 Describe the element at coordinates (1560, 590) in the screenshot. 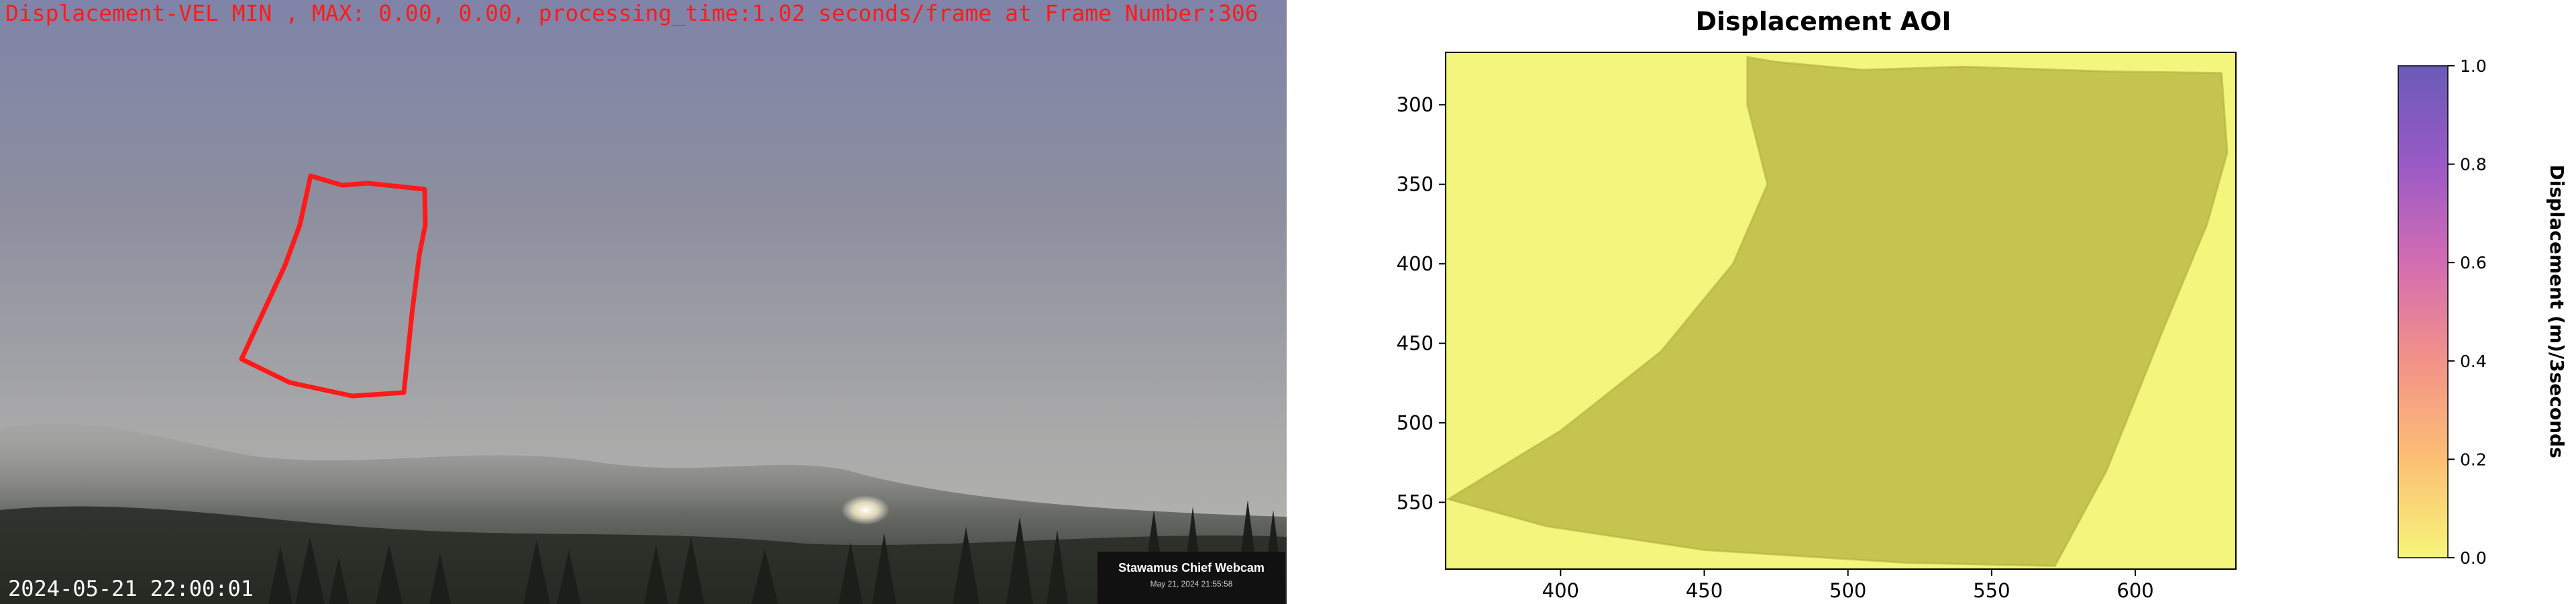

I see `x-tick-label: 400` at that location.